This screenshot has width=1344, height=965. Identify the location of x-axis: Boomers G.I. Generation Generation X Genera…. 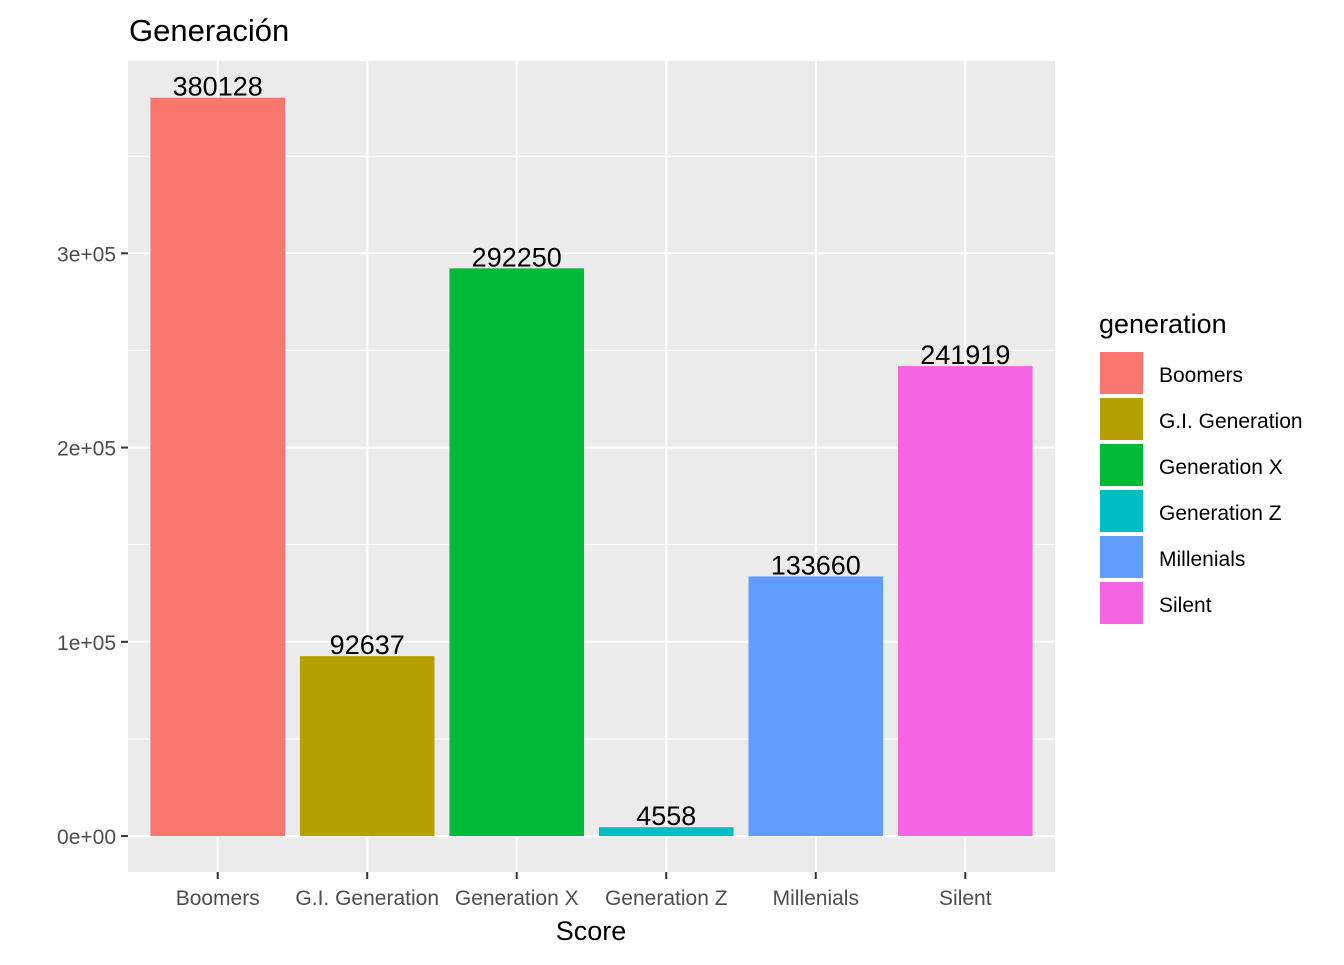
(584, 891).